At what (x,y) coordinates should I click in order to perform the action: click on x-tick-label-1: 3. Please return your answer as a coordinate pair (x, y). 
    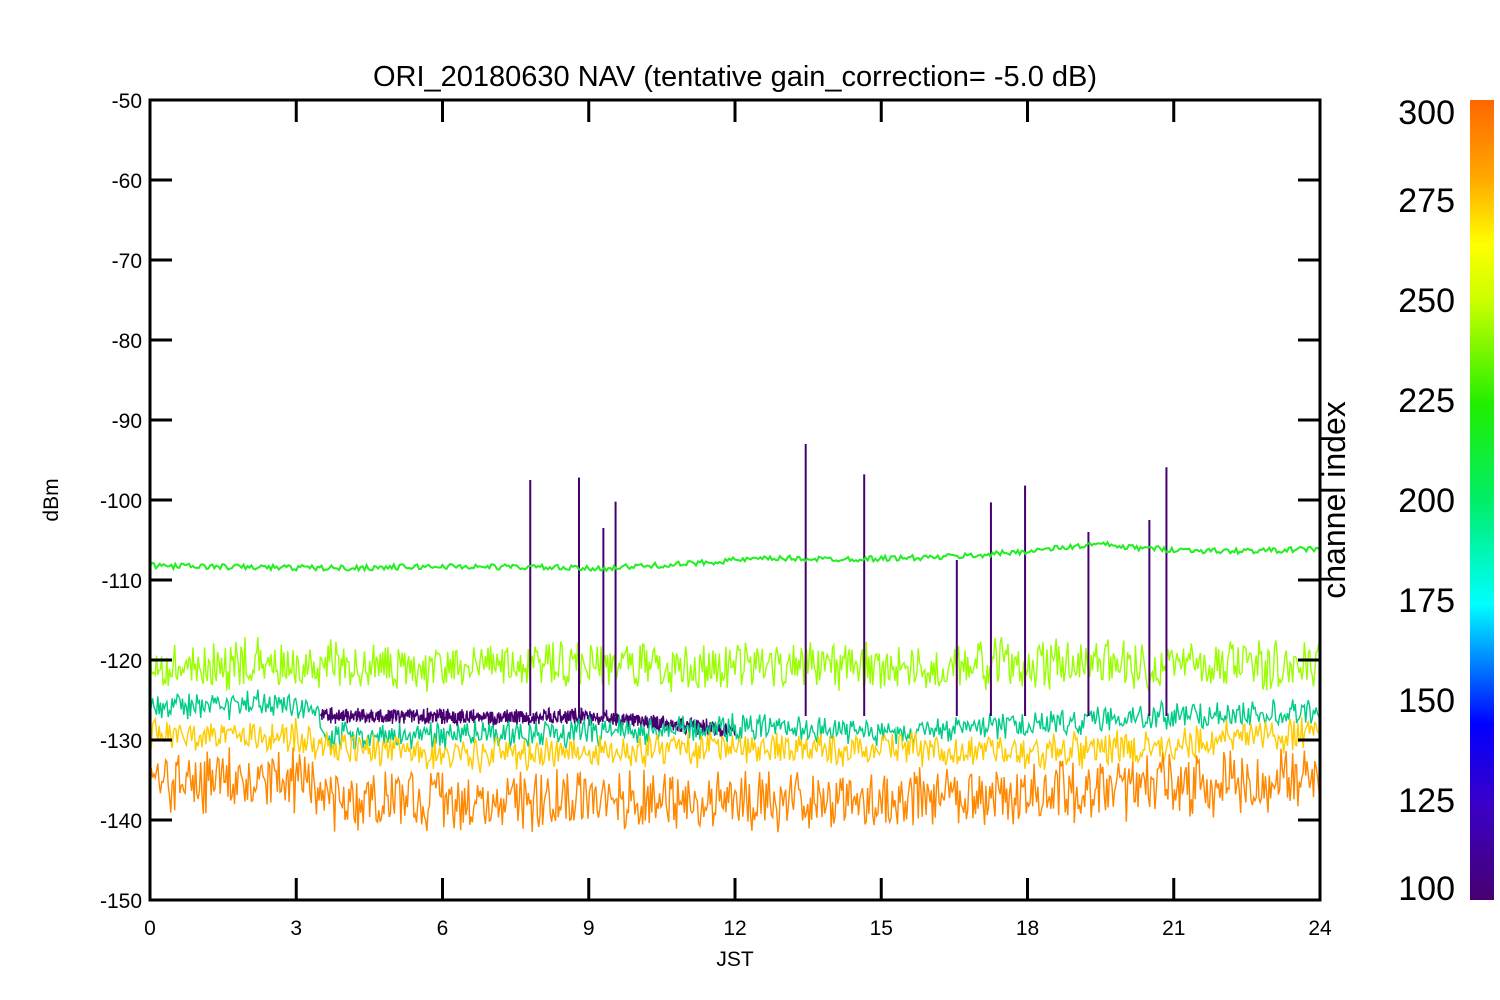
    Looking at the image, I should click on (296, 928).